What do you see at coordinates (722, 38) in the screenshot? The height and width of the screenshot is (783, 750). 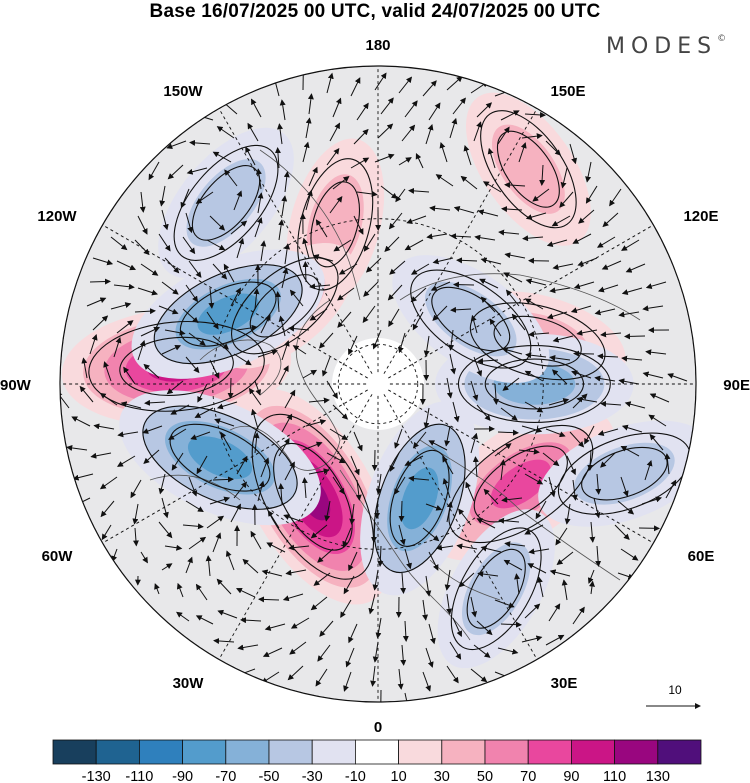 I see `logo-mark: ©` at bounding box center [722, 38].